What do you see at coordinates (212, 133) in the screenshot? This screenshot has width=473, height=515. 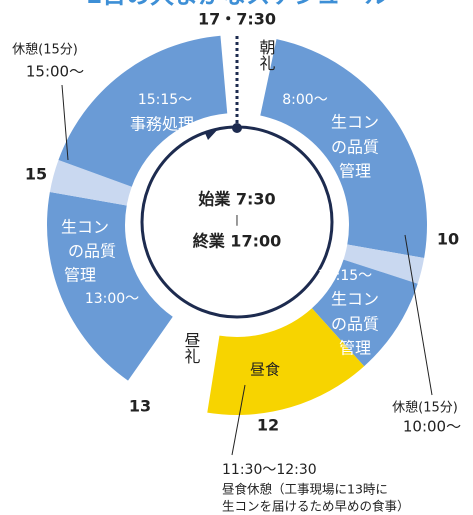 I see `arrow` at bounding box center [212, 133].